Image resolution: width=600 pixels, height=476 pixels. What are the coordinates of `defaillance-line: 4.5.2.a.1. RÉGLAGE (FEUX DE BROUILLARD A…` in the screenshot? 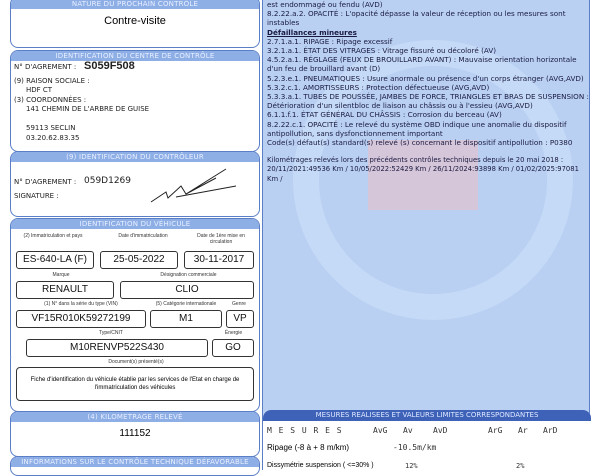 It's located at (422, 64).